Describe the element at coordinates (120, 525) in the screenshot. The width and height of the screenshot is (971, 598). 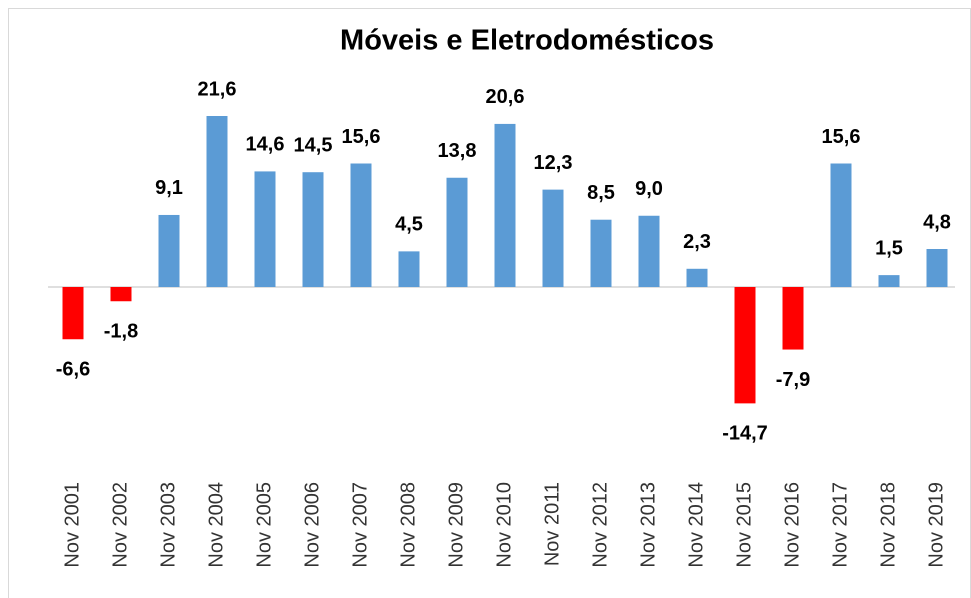
I see `x-tick-label: Nov 2002` at that location.